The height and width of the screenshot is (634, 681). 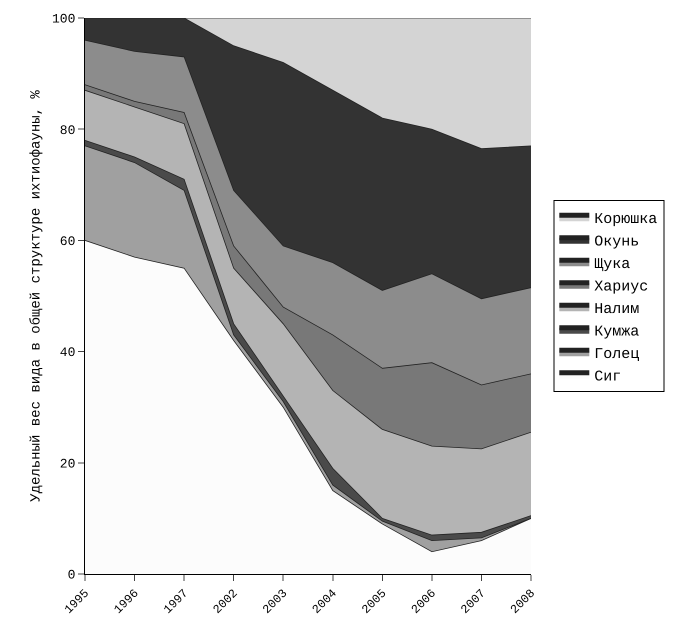 What do you see at coordinates (617, 355) in the screenshot?
I see `legend-label: Голец` at bounding box center [617, 355].